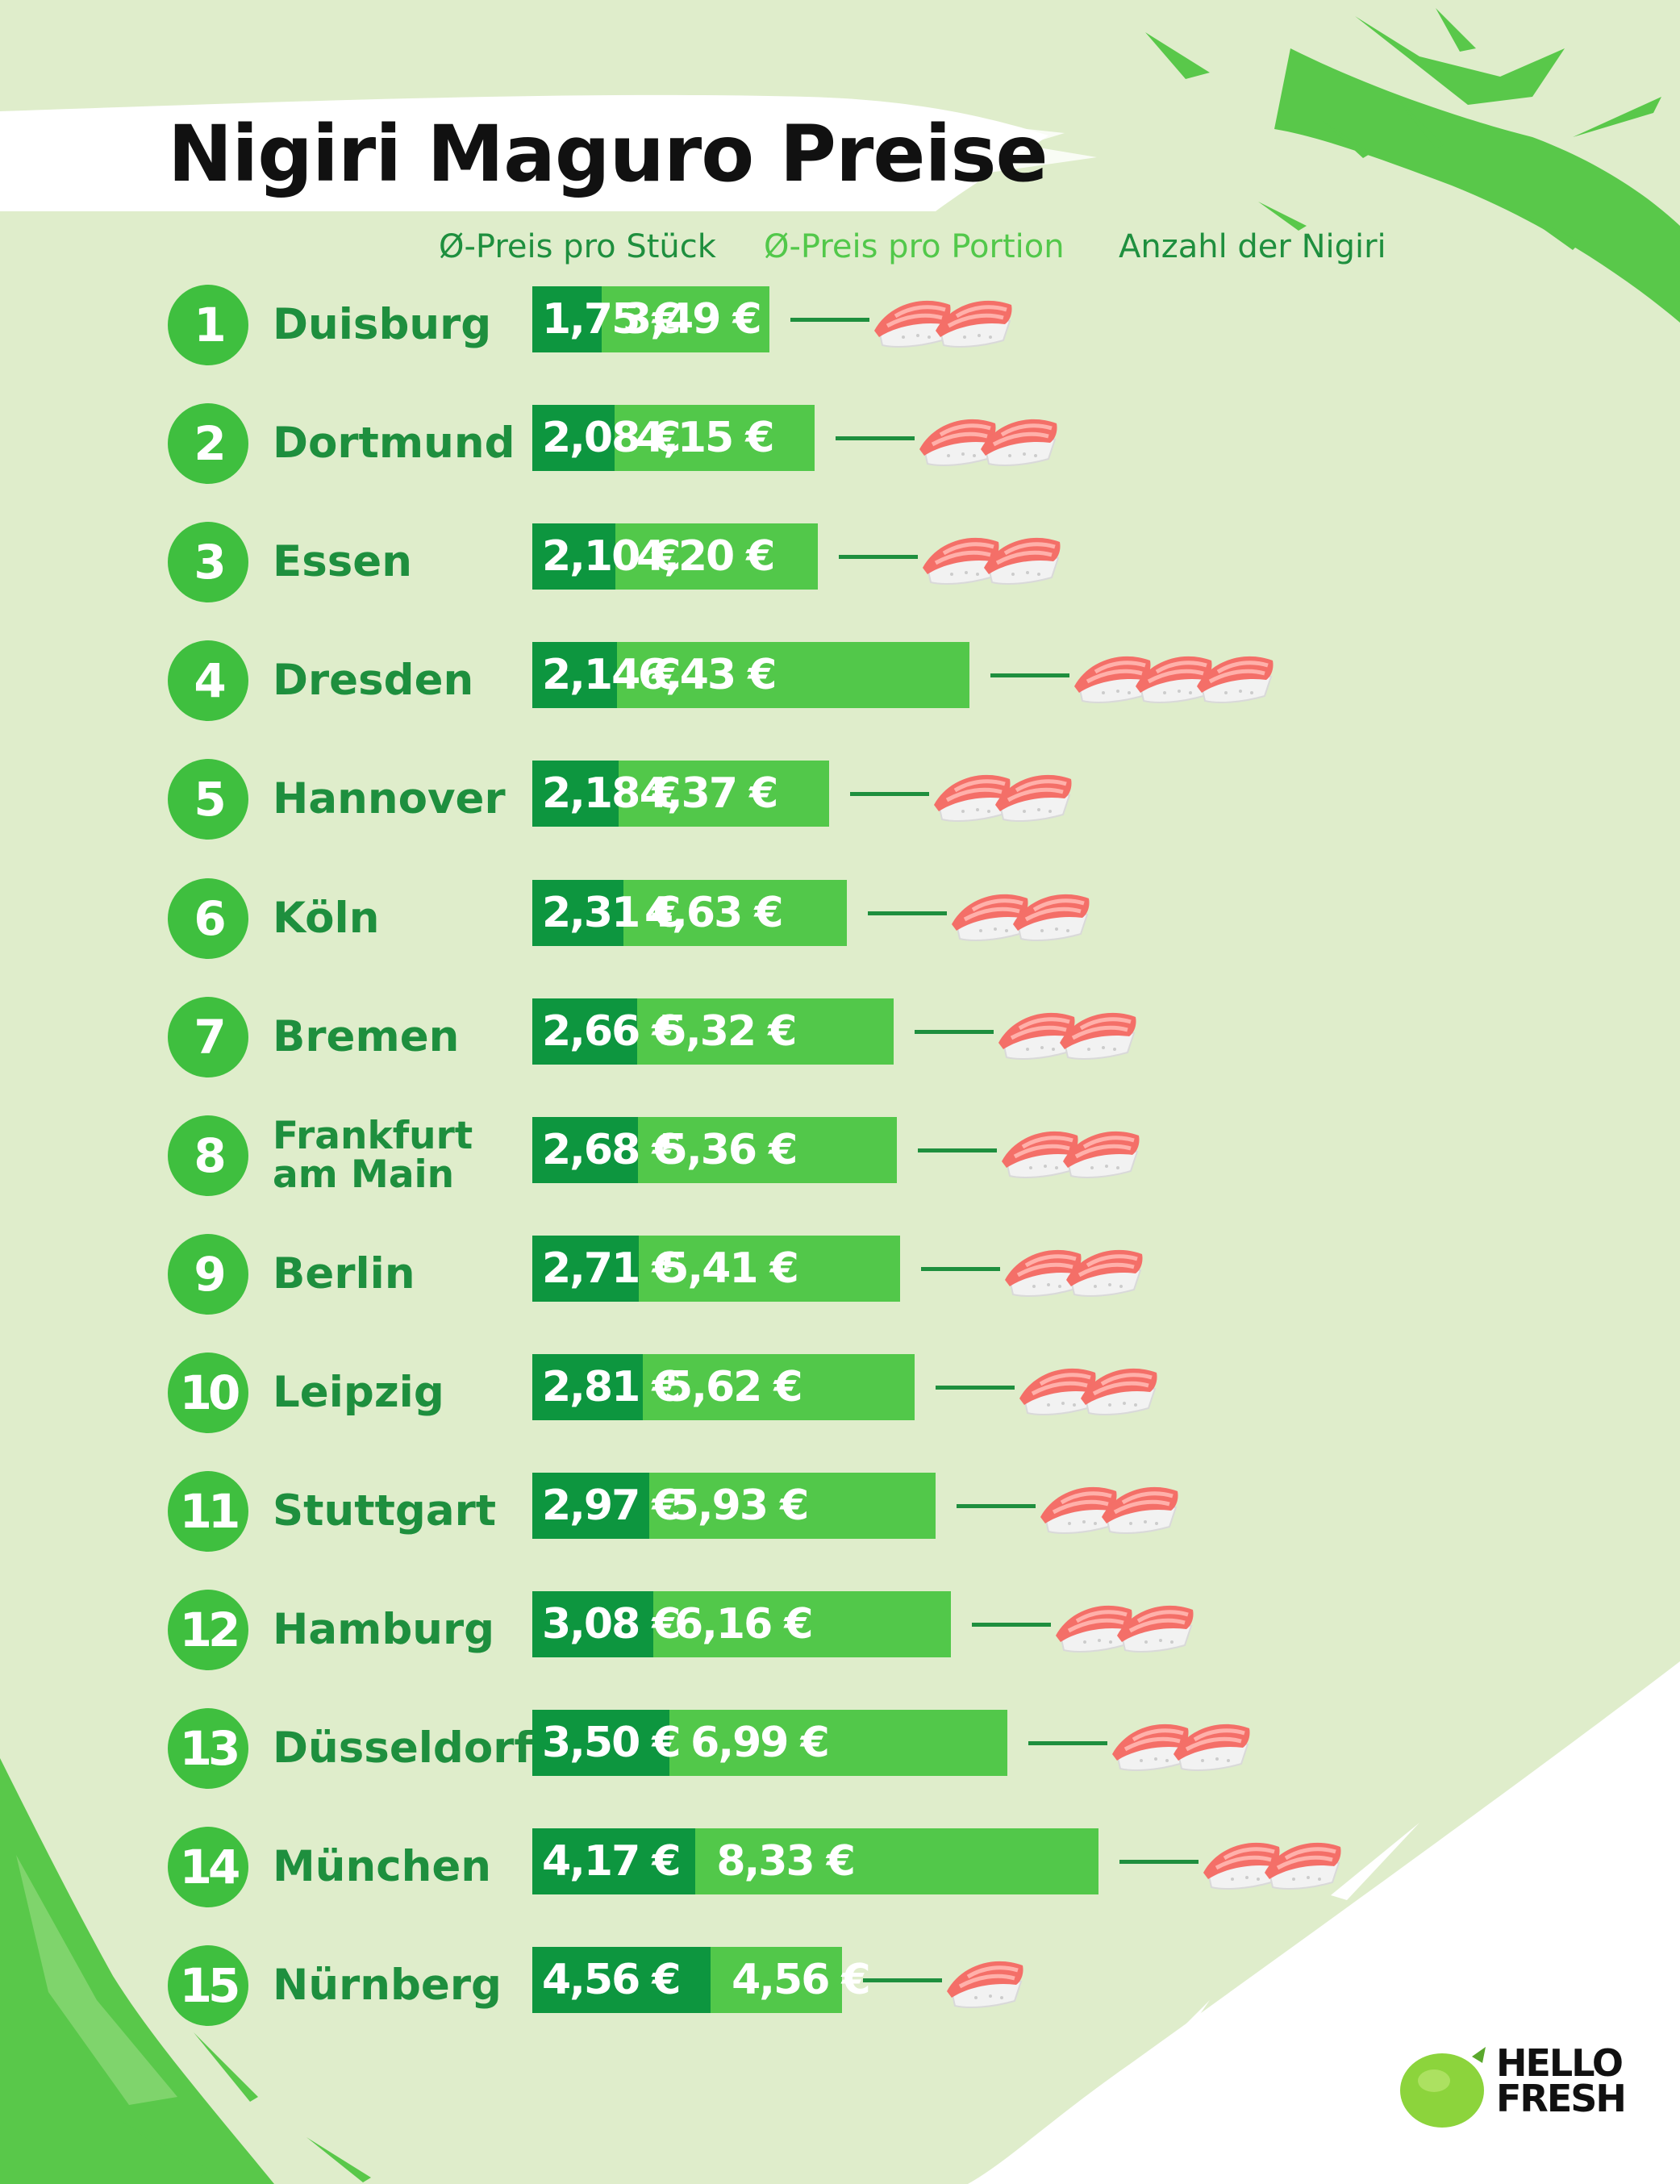  Describe the element at coordinates (802, 1981) in the screenshot. I see `label-portion-price: 4,56 €` at that location.